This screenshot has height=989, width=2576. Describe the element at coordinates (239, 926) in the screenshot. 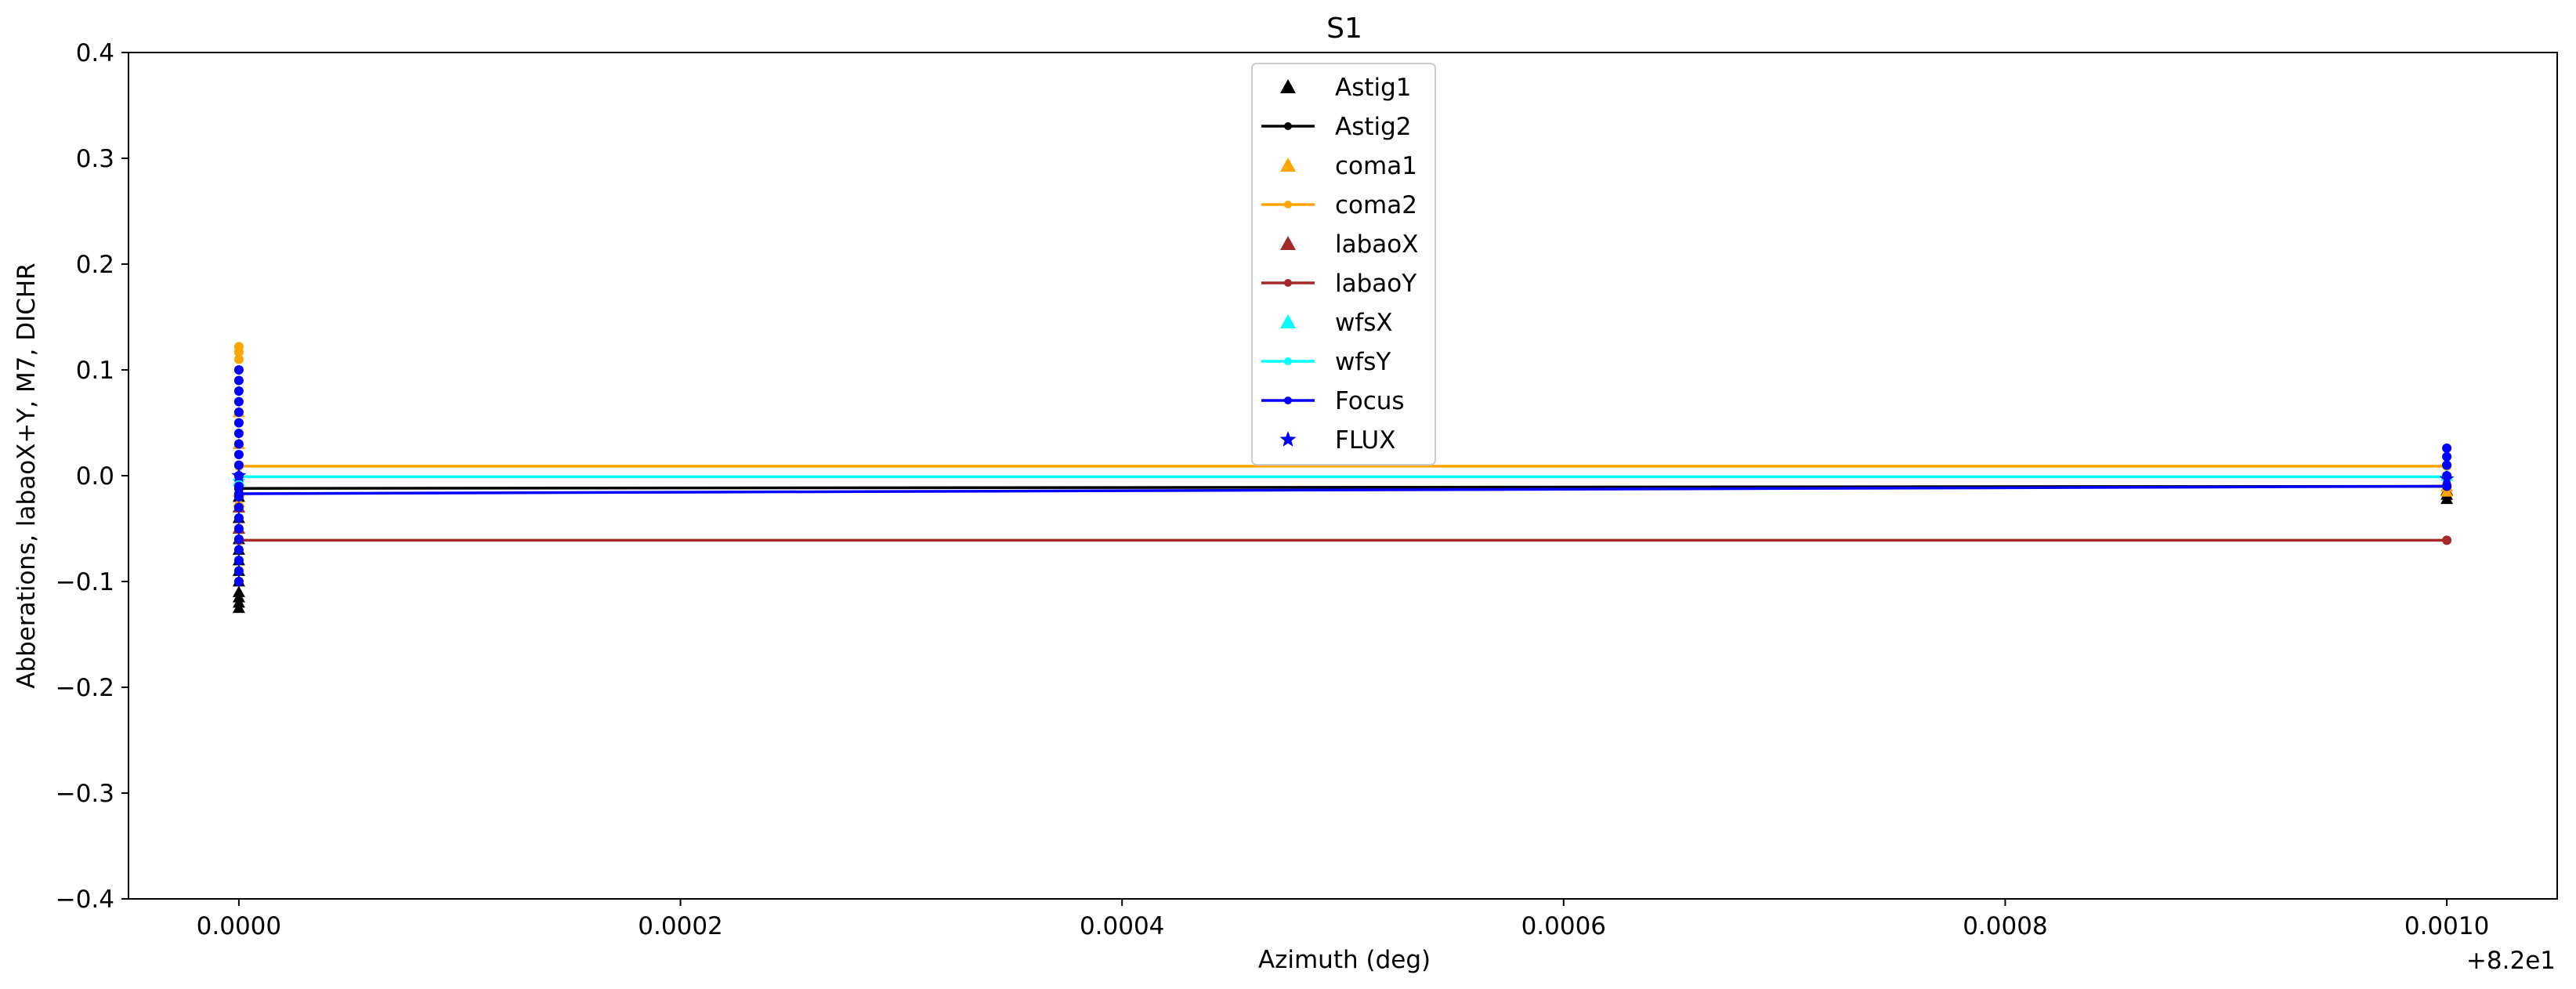

I see `x-tick-label: 0.0000` at that location.